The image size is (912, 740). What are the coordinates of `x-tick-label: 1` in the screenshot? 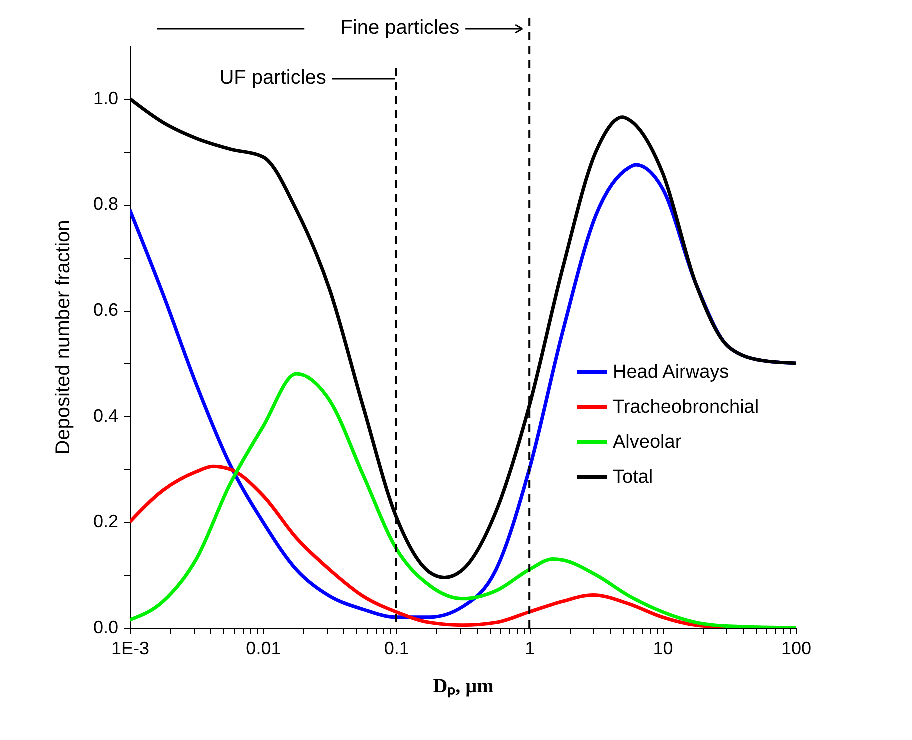 It's located at (530, 648).